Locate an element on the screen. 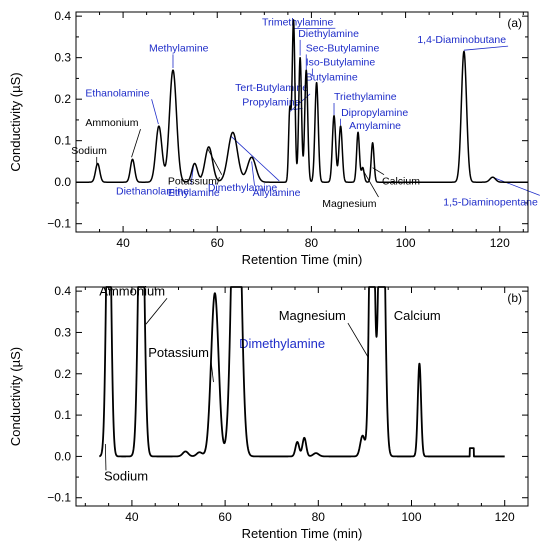 This screenshot has width=547, height=550. peak-label: Ethylamine is located at coordinates (194, 193).